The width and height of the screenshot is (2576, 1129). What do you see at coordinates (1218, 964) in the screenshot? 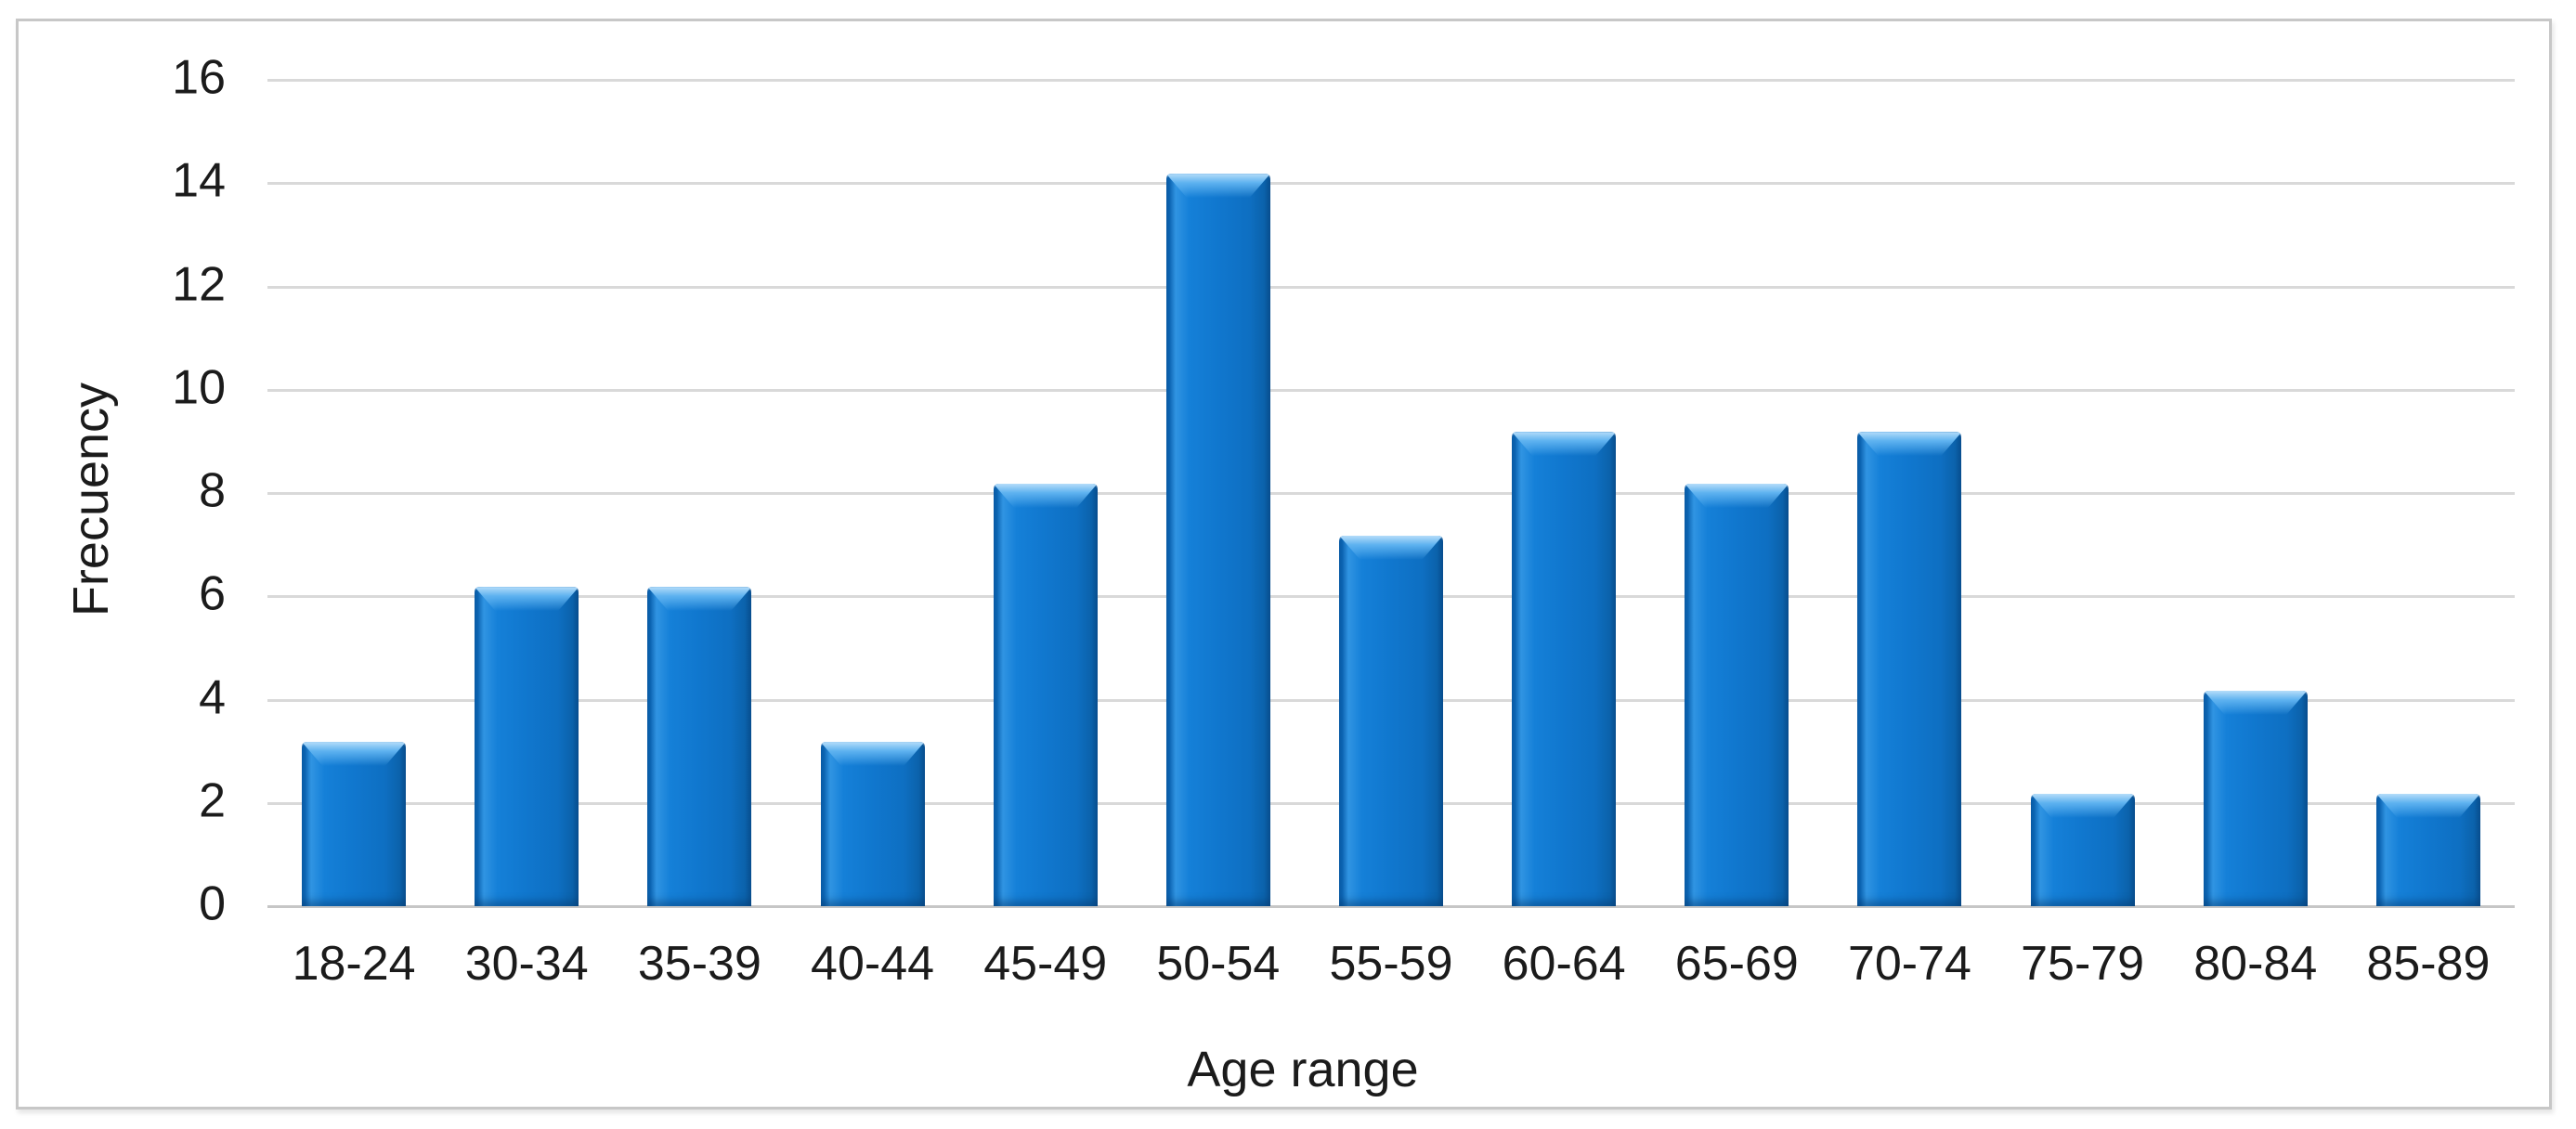
I see `x-tick-label-50-54: 50-54` at bounding box center [1218, 964].